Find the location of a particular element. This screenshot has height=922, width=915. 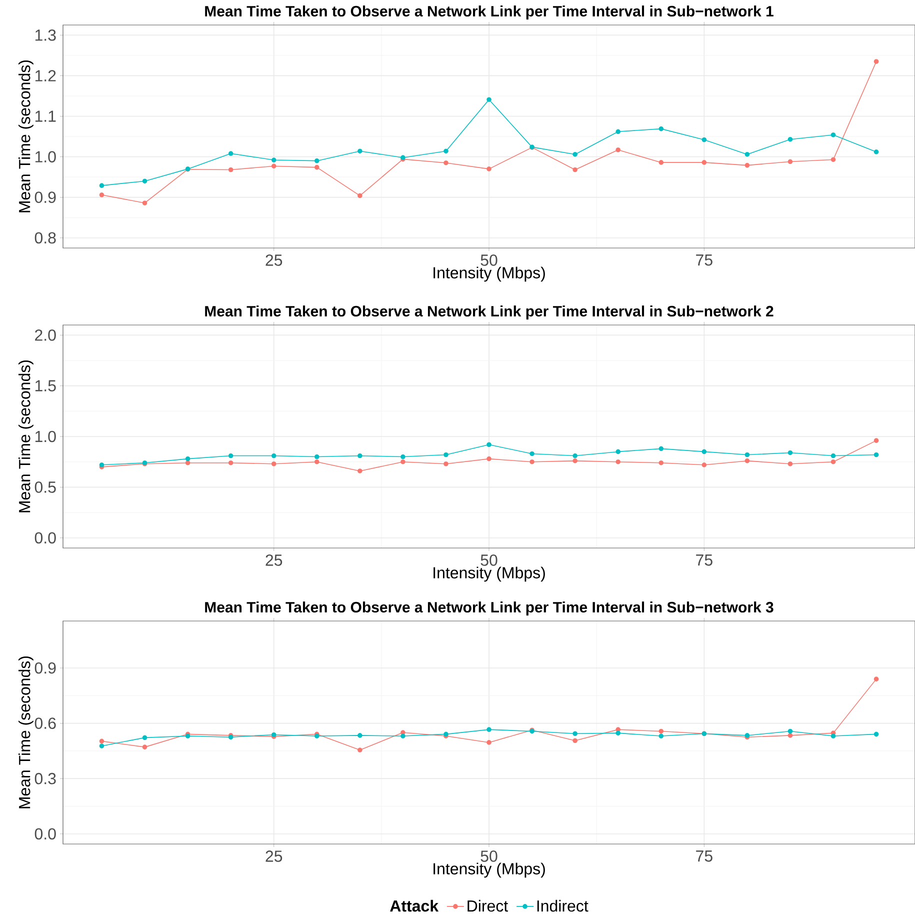

legend-label: Direct is located at coordinates (488, 906).